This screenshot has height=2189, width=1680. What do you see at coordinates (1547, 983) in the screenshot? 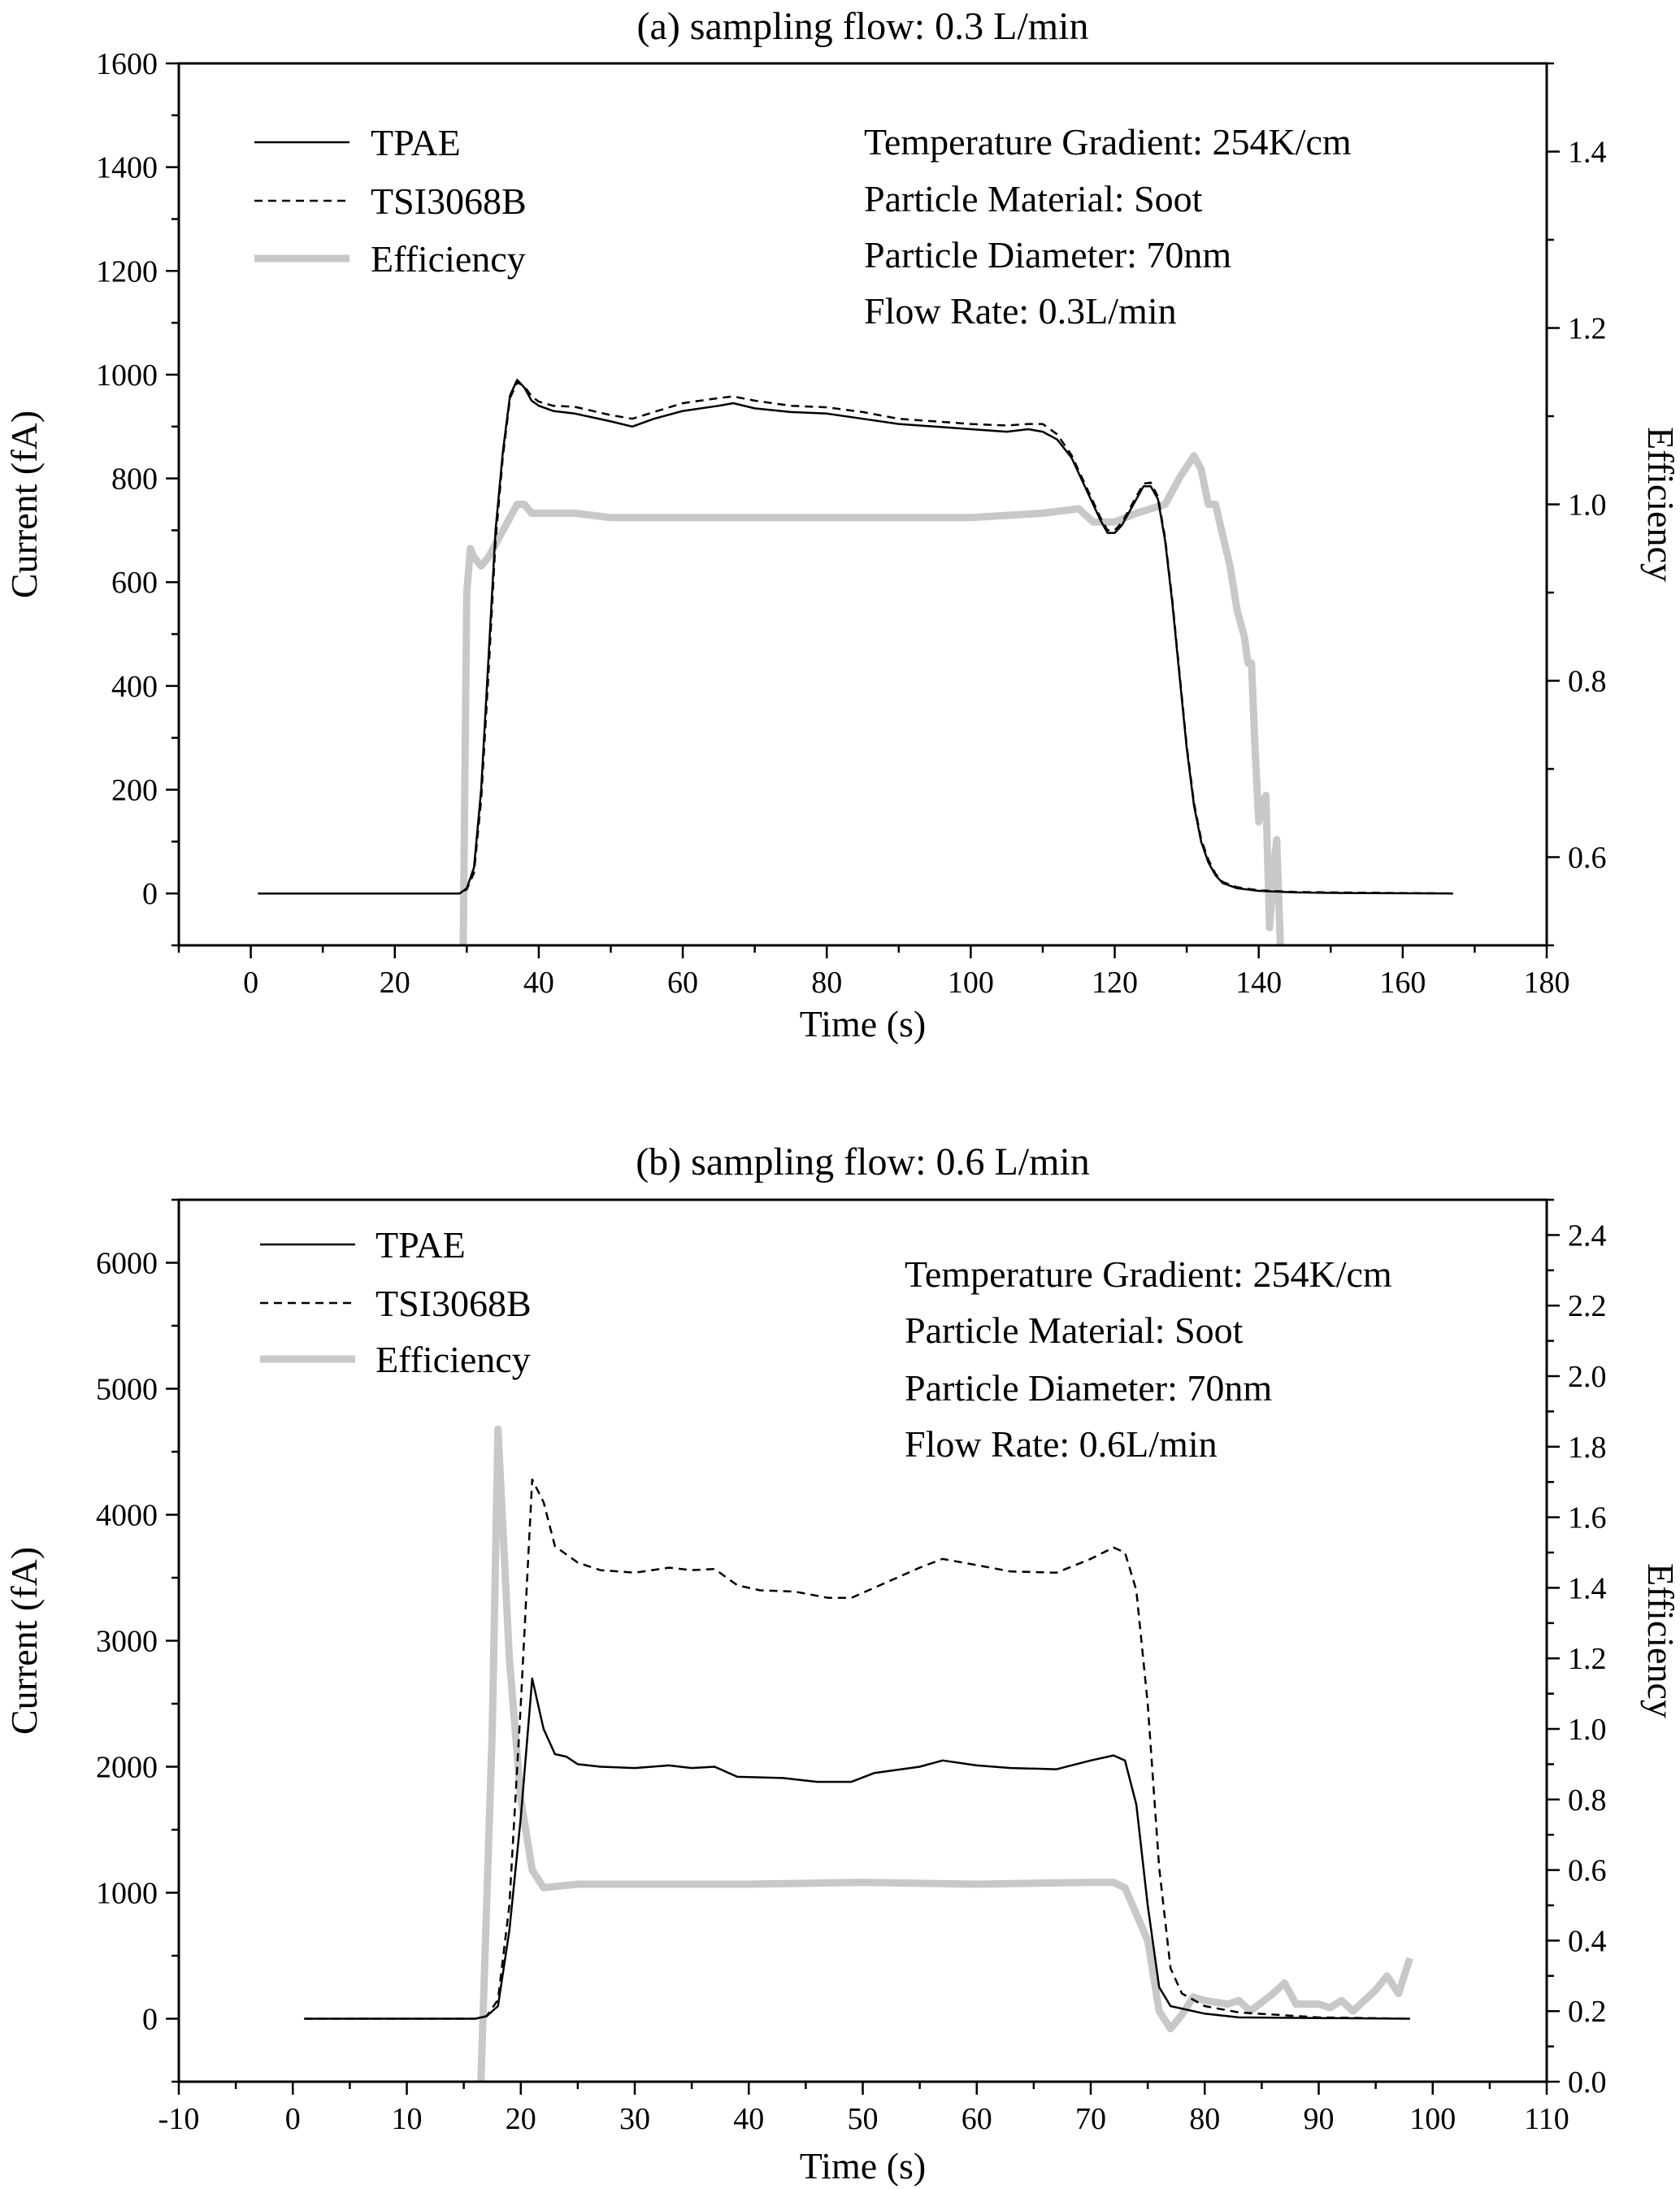
I see `x-tick-label: 180` at bounding box center [1547, 983].